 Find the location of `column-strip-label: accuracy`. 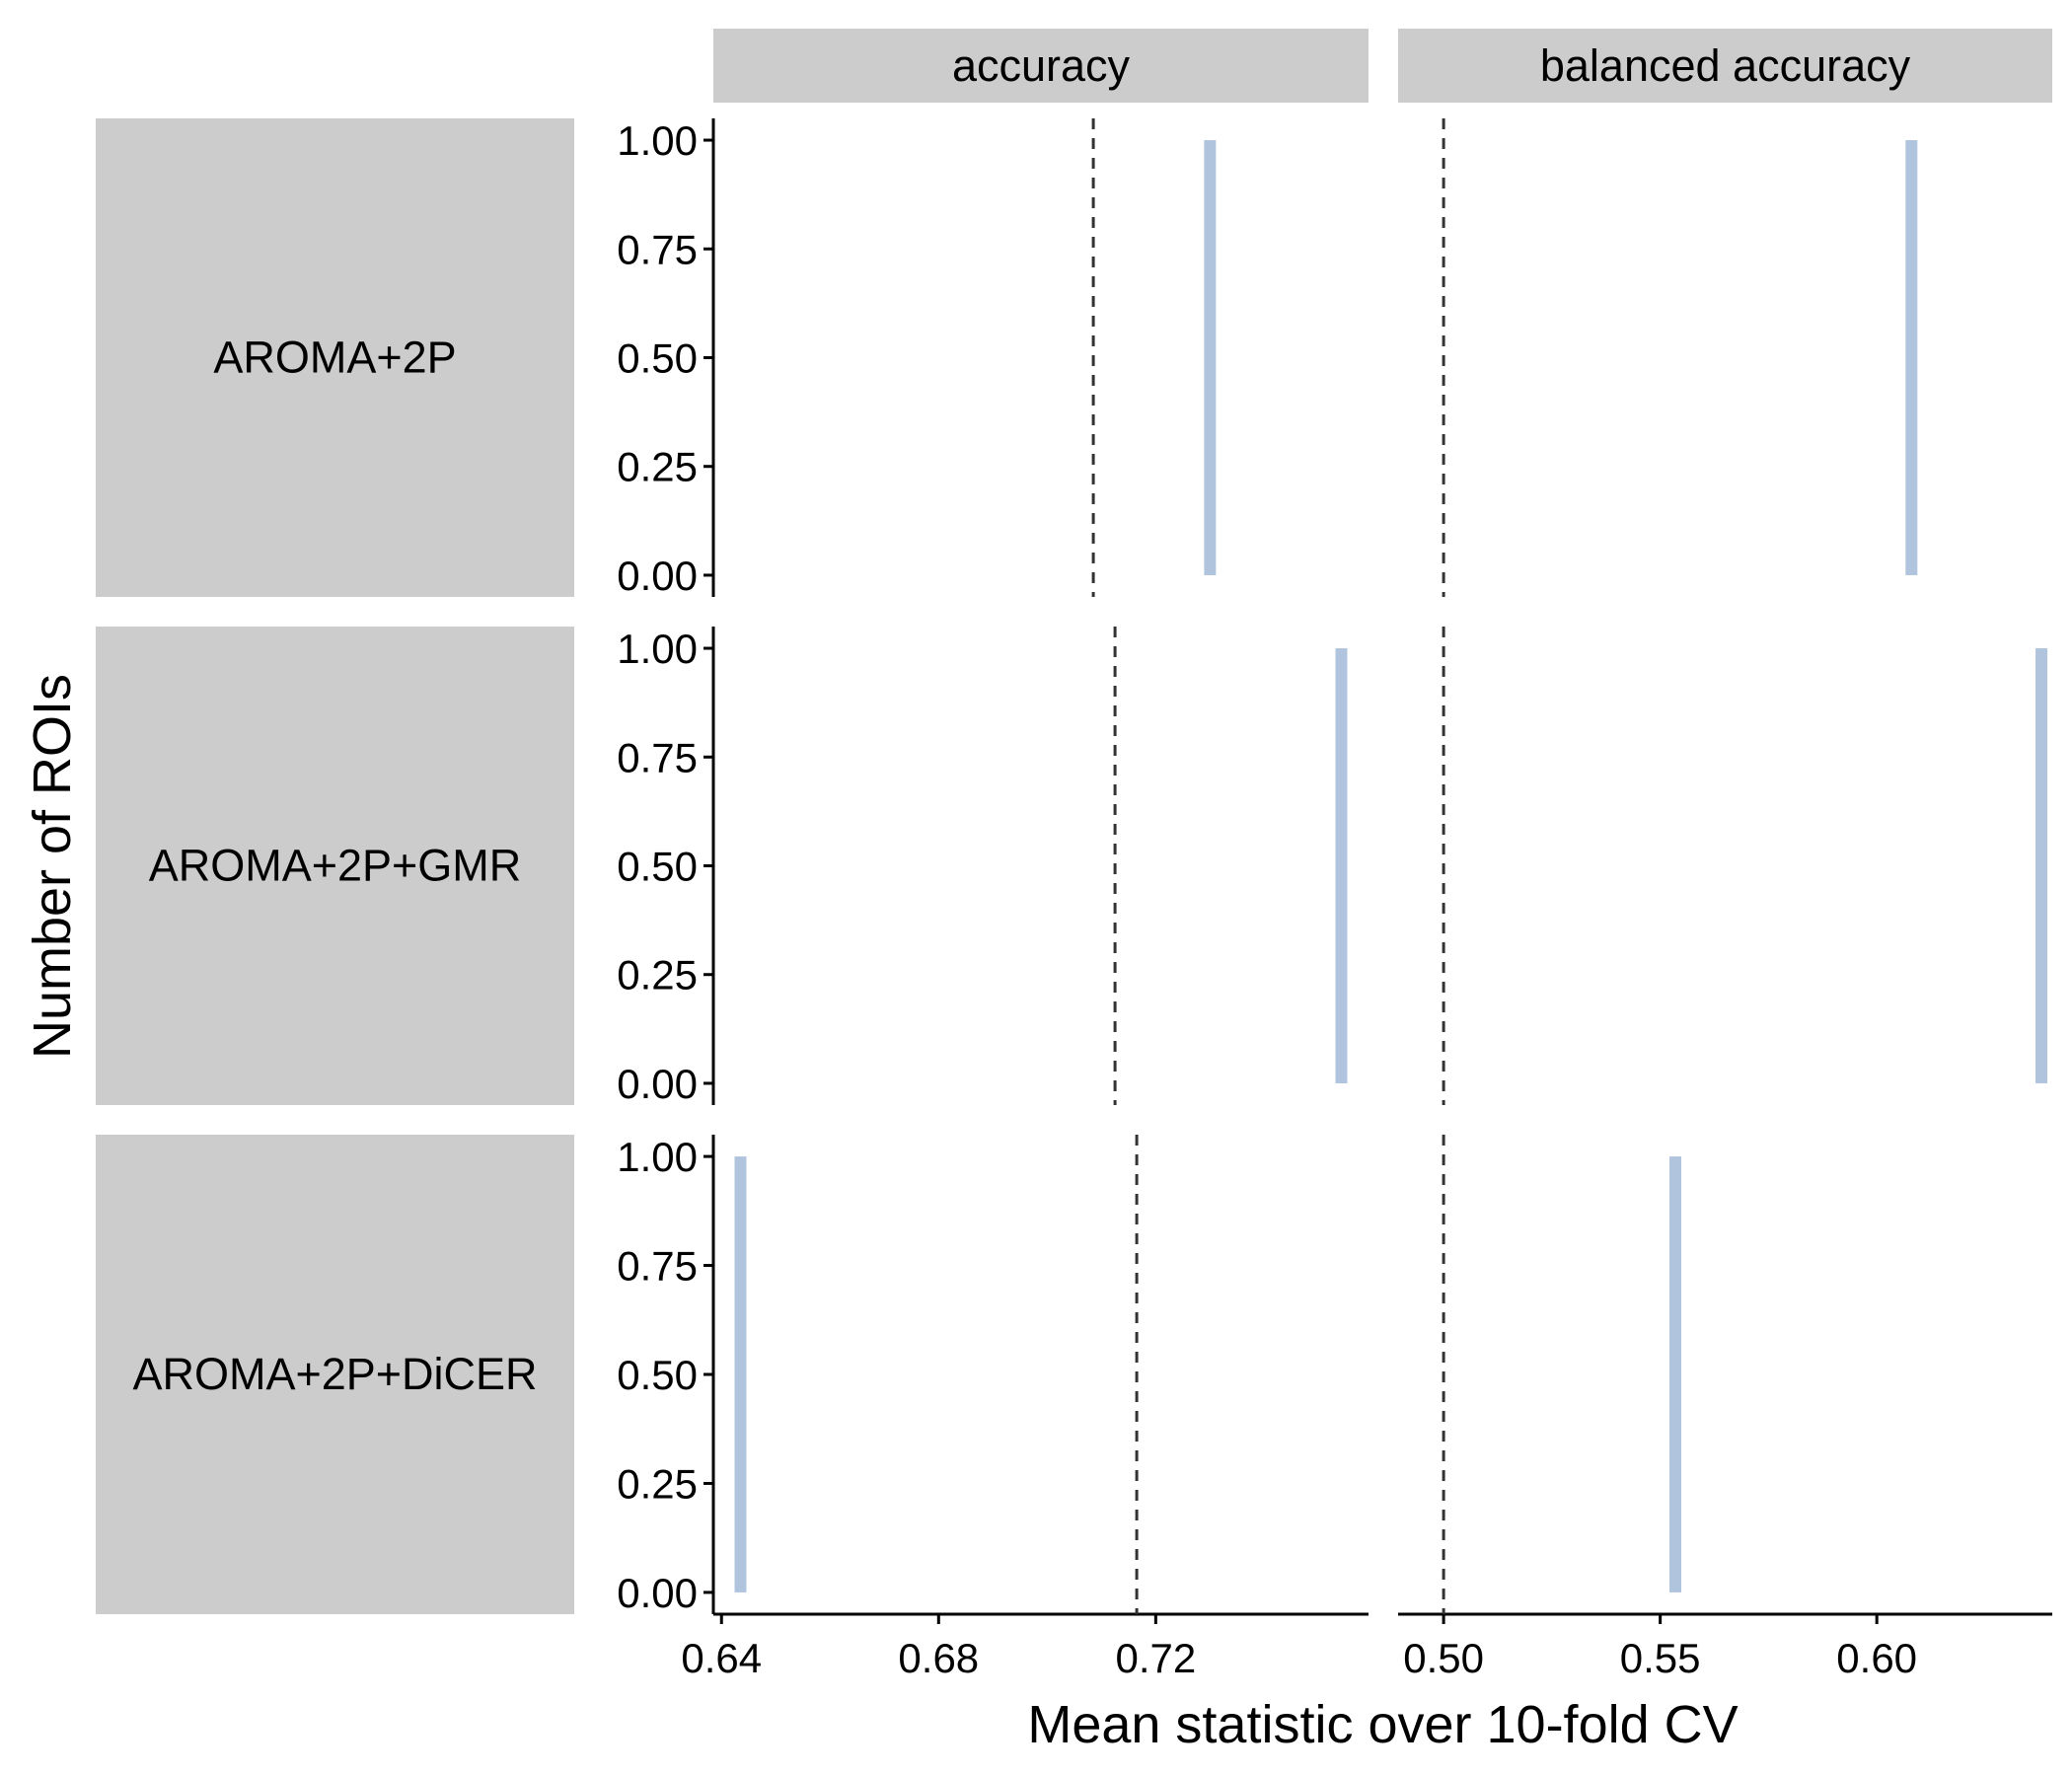

column-strip-label: accuracy is located at coordinates (1041, 66).